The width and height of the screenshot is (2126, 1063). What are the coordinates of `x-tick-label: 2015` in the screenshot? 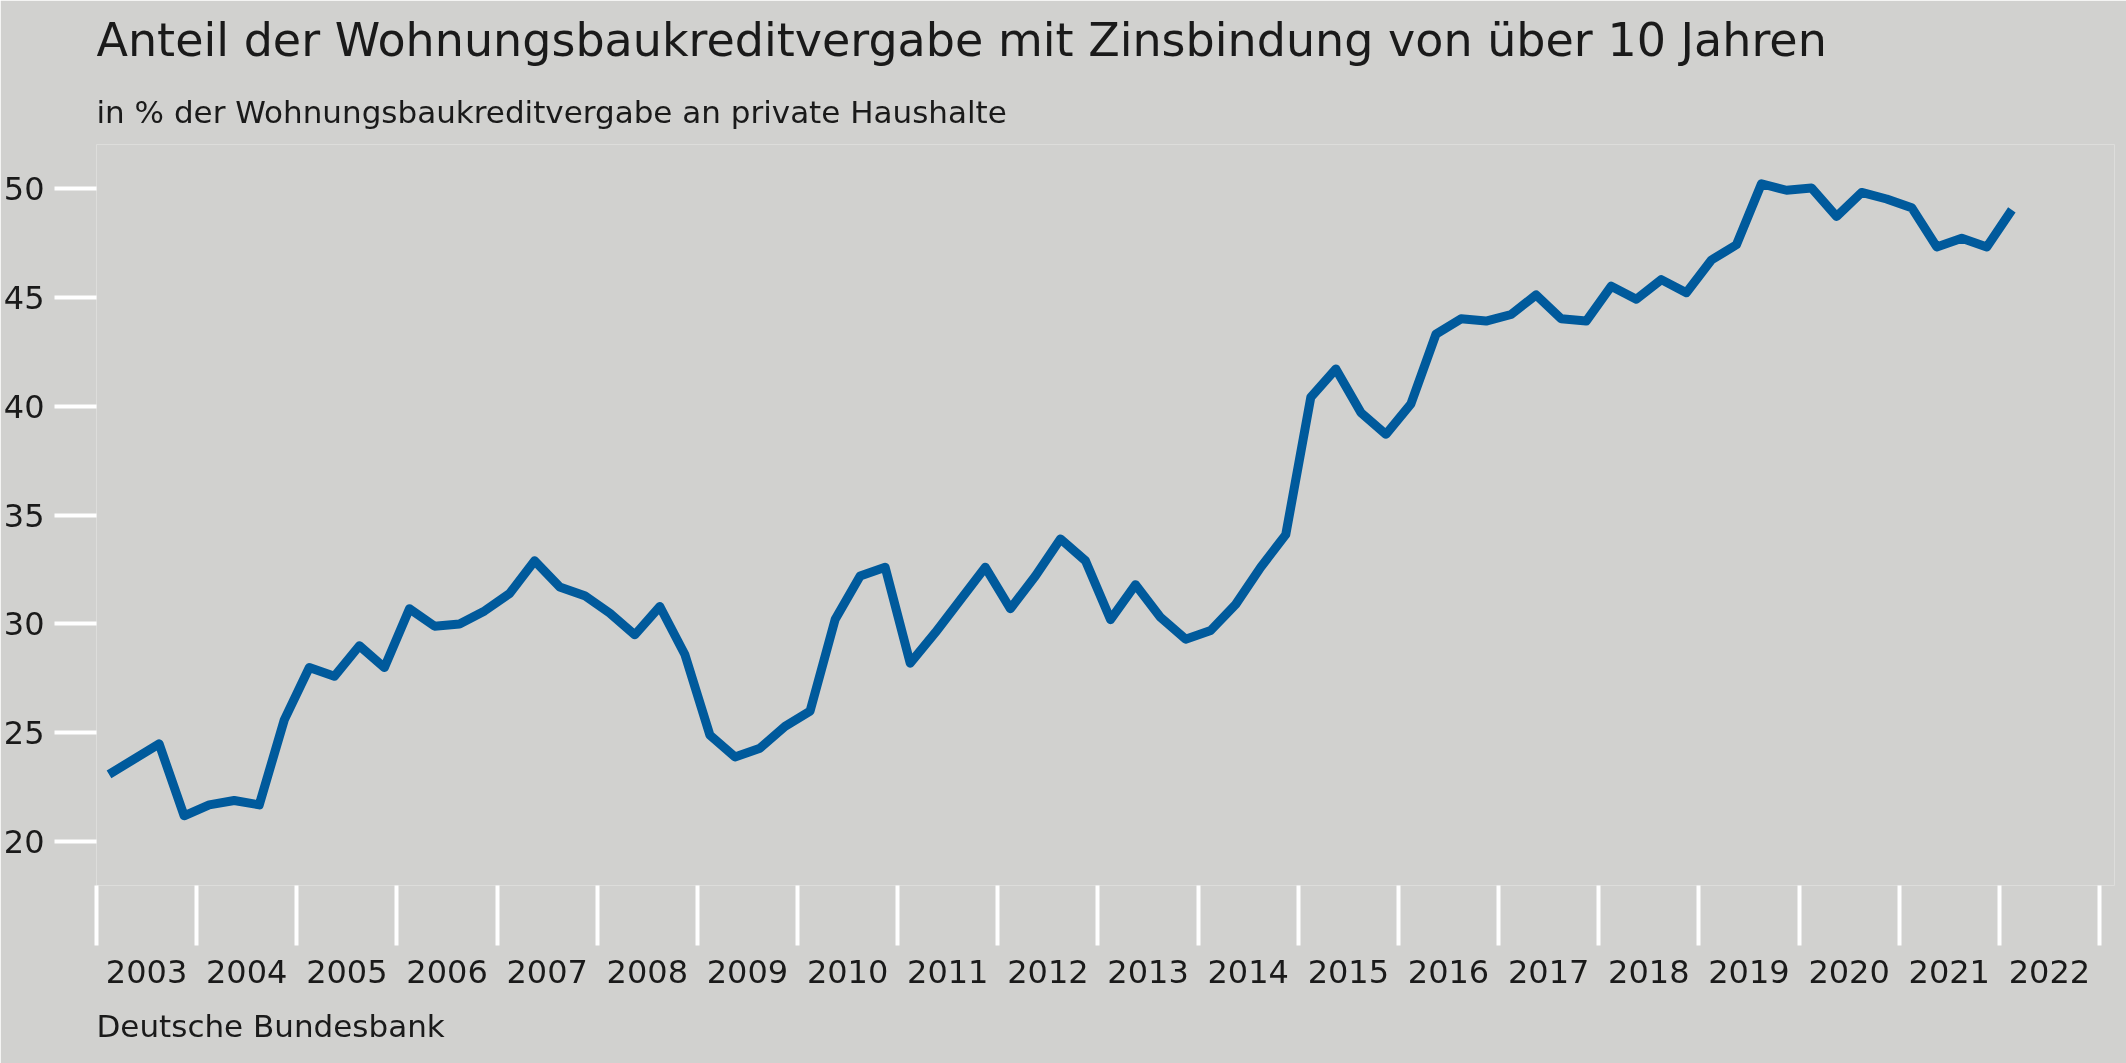 It's located at (1348, 971).